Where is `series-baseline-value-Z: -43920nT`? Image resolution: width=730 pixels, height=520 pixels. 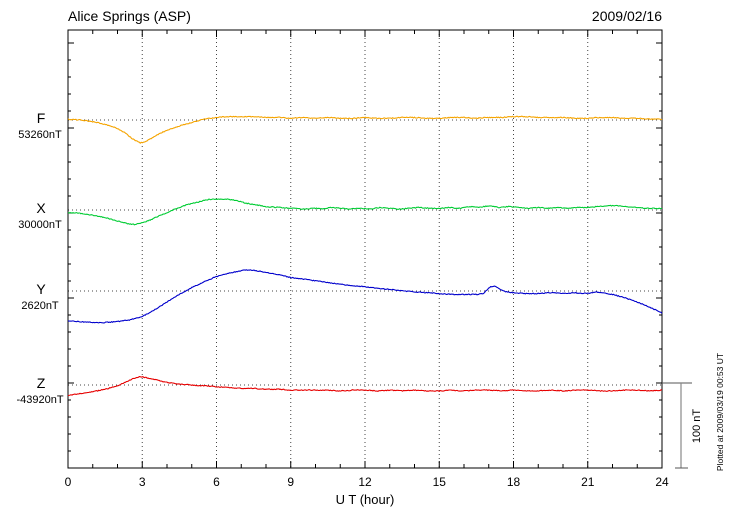
series-baseline-value-Z: -43920nT is located at coordinates (39, 400).